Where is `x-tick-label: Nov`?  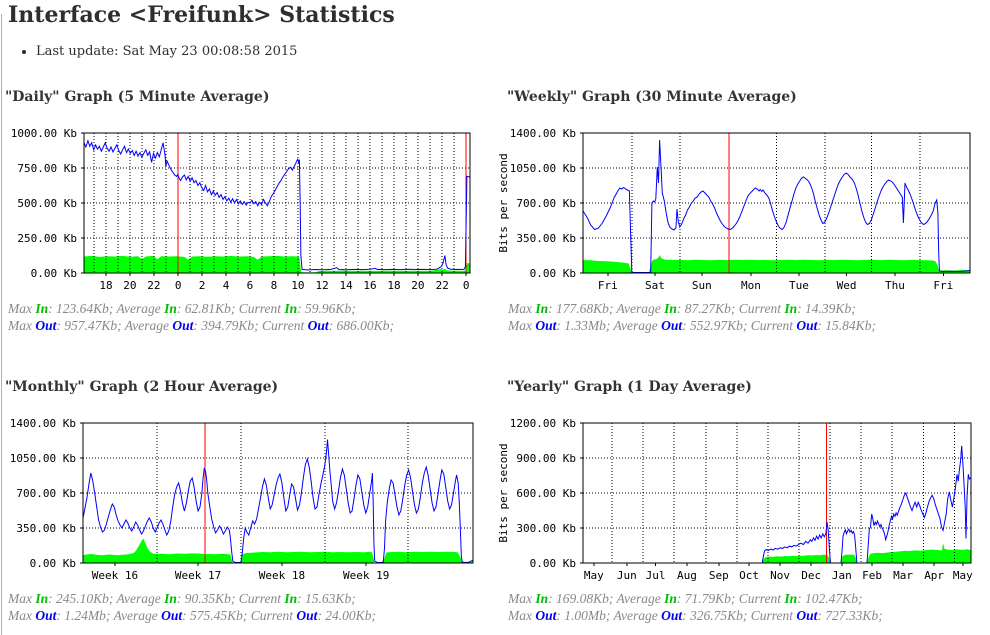
x-tick-label: Nov is located at coordinates (780, 575).